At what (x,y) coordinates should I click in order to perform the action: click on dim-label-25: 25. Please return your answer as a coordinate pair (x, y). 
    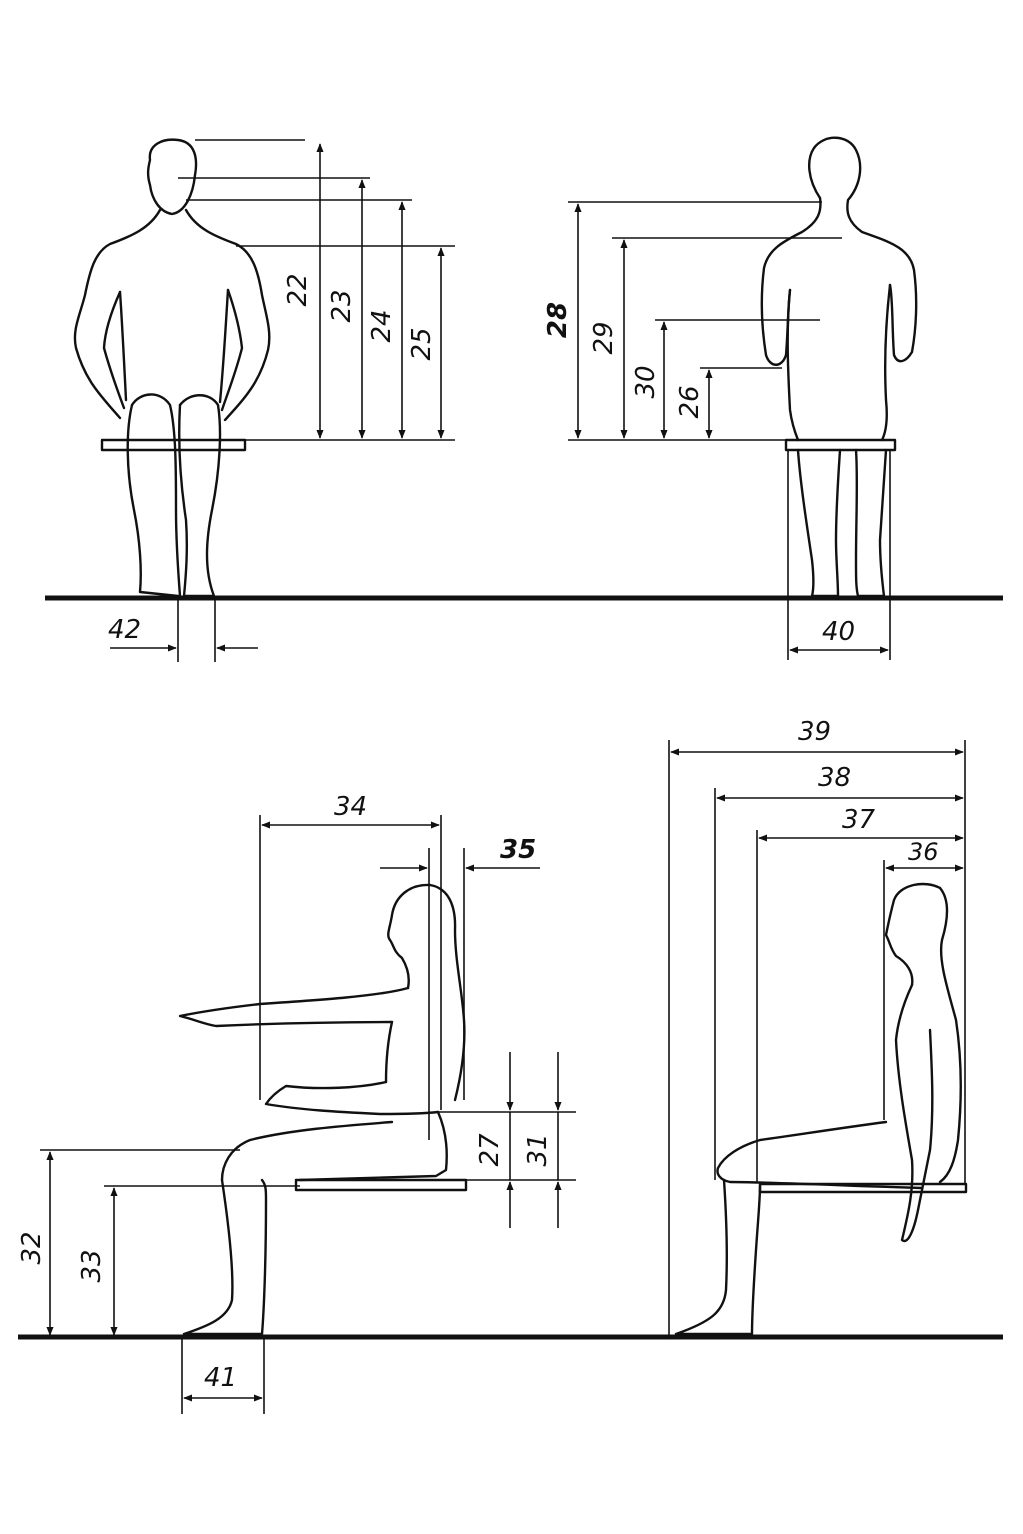
    Looking at the image, I should click on (422, 343).